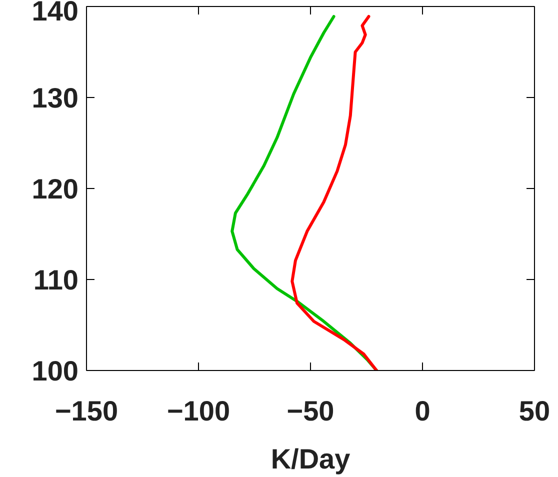  Describe the element at coordinates (55, 280) in the screenshot. I see `y-tick-label: 110` at that location.